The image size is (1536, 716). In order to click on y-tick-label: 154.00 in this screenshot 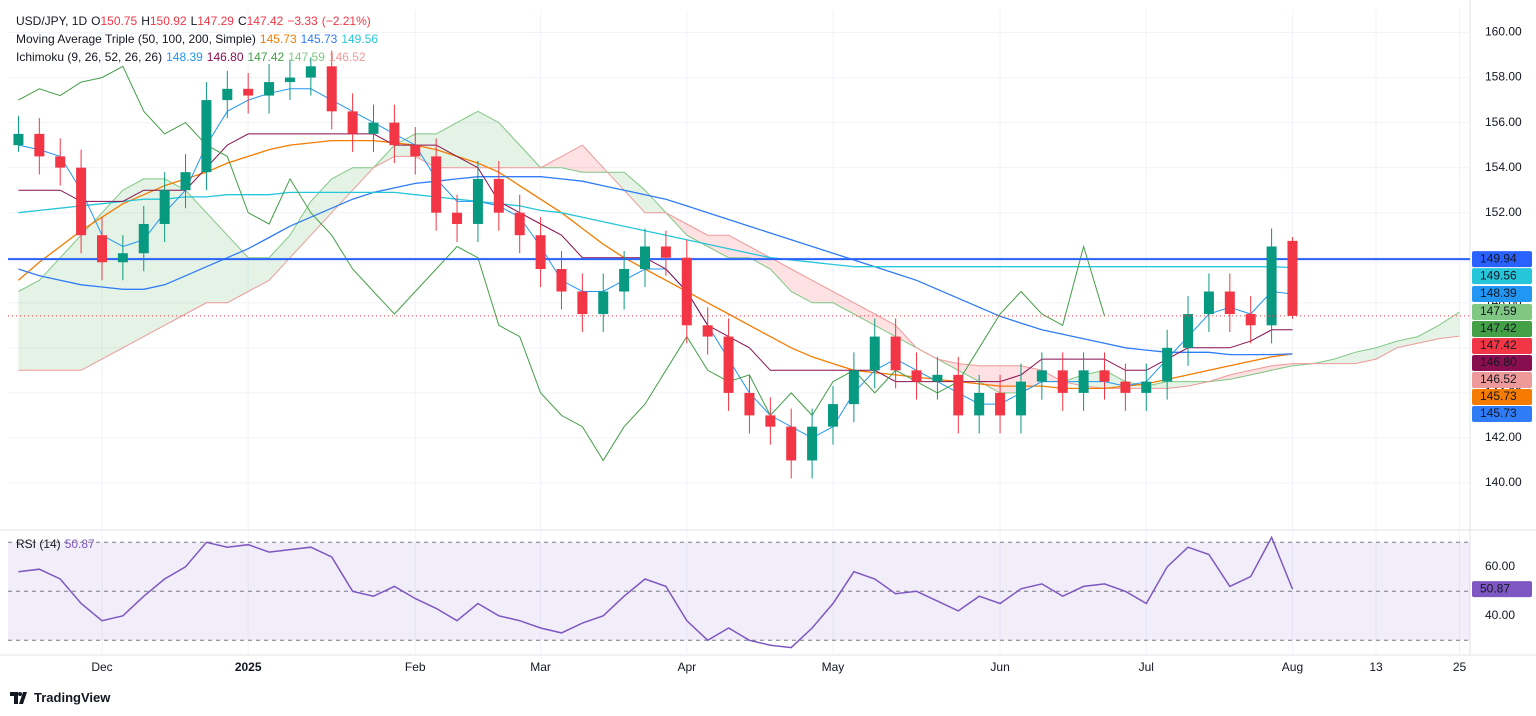, I will do `click(1503, 167)`.